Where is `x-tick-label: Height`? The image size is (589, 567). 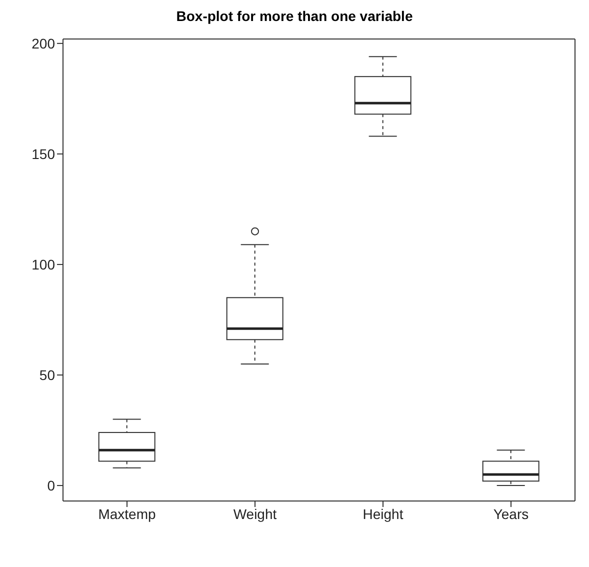
x-tick-label: Height is located at coordinates (383, 514).